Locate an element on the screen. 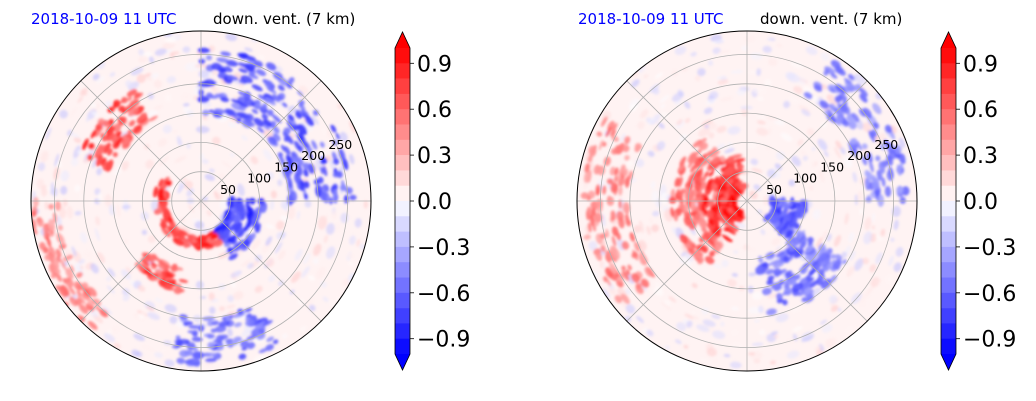 The height and width of the screenshot is (401, 1036). radial-tick-label: 50 is located at coordinates (228, 189).